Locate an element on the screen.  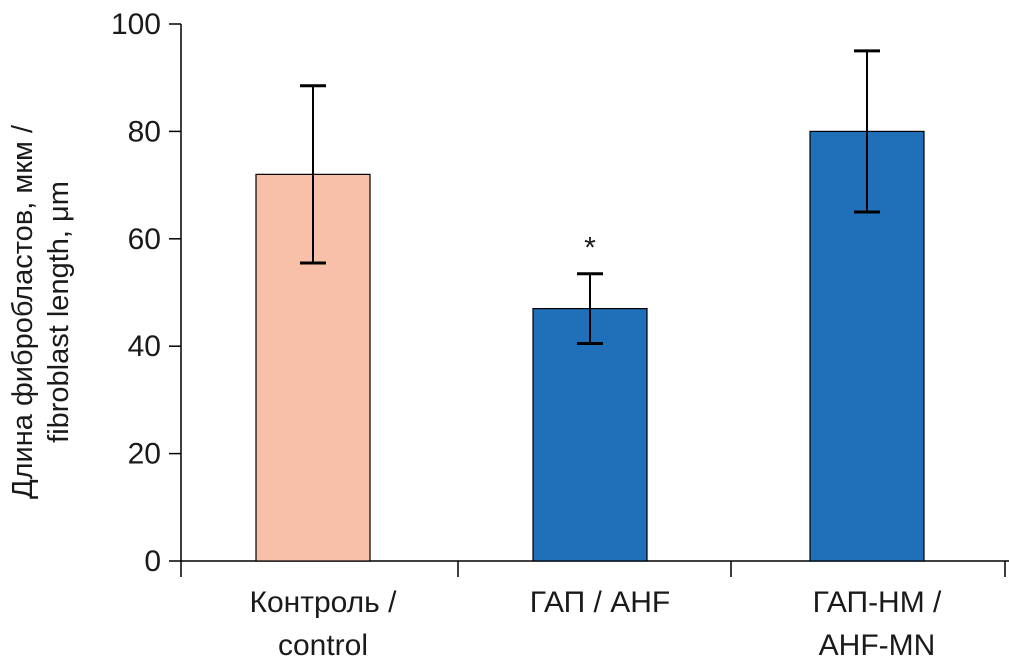
category-label-2-line-2: AHF-MN is located at coordinates (877, 645).